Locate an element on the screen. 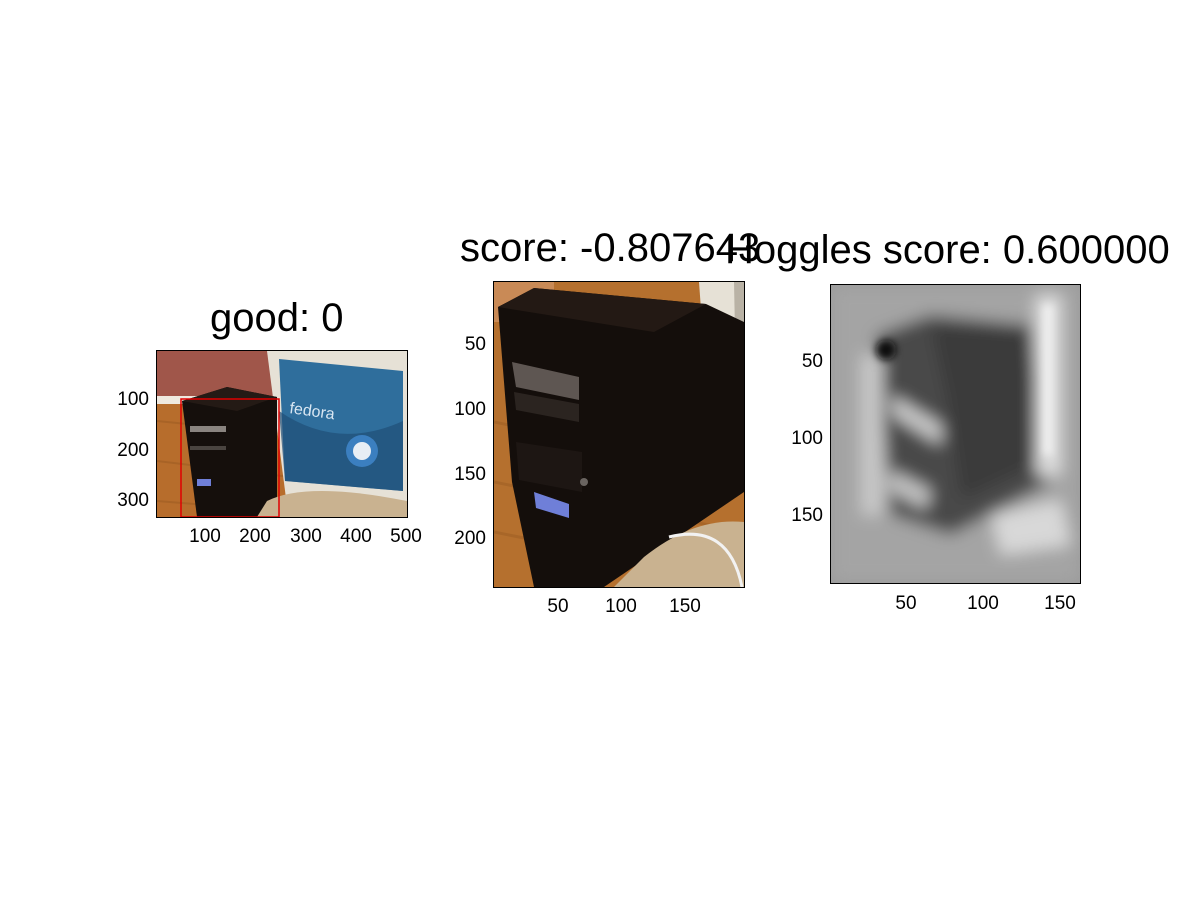 Image resolution: width=1200 pixels, height=900 pixels. panel-2-ytick: 50 is located at coordinates (475, 344).